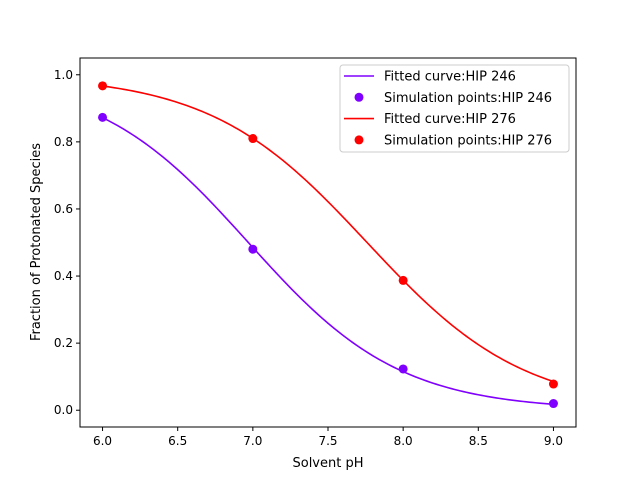 The image size is (640, 480). I want to click on x-tick-label: 7.5, so click(327, 441).